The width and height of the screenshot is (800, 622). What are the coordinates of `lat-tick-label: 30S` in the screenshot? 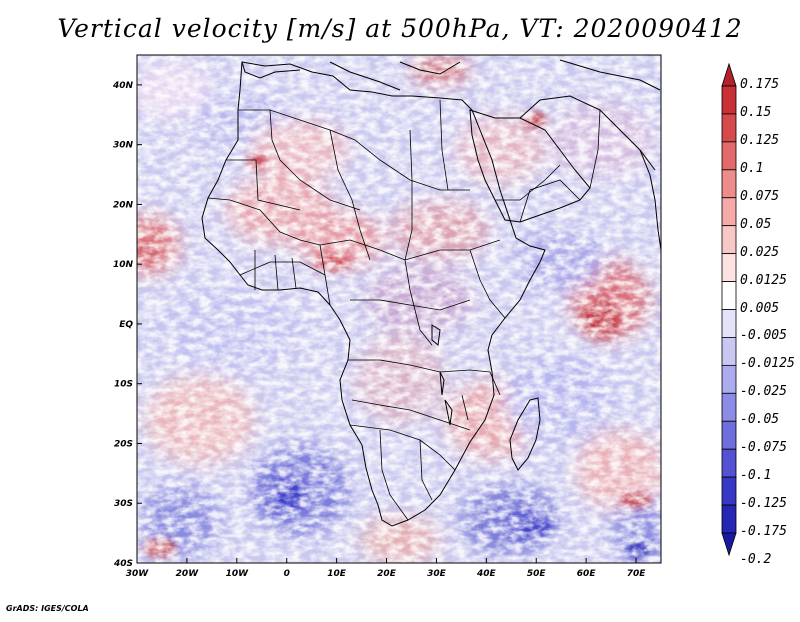 It's located at (123, 504).